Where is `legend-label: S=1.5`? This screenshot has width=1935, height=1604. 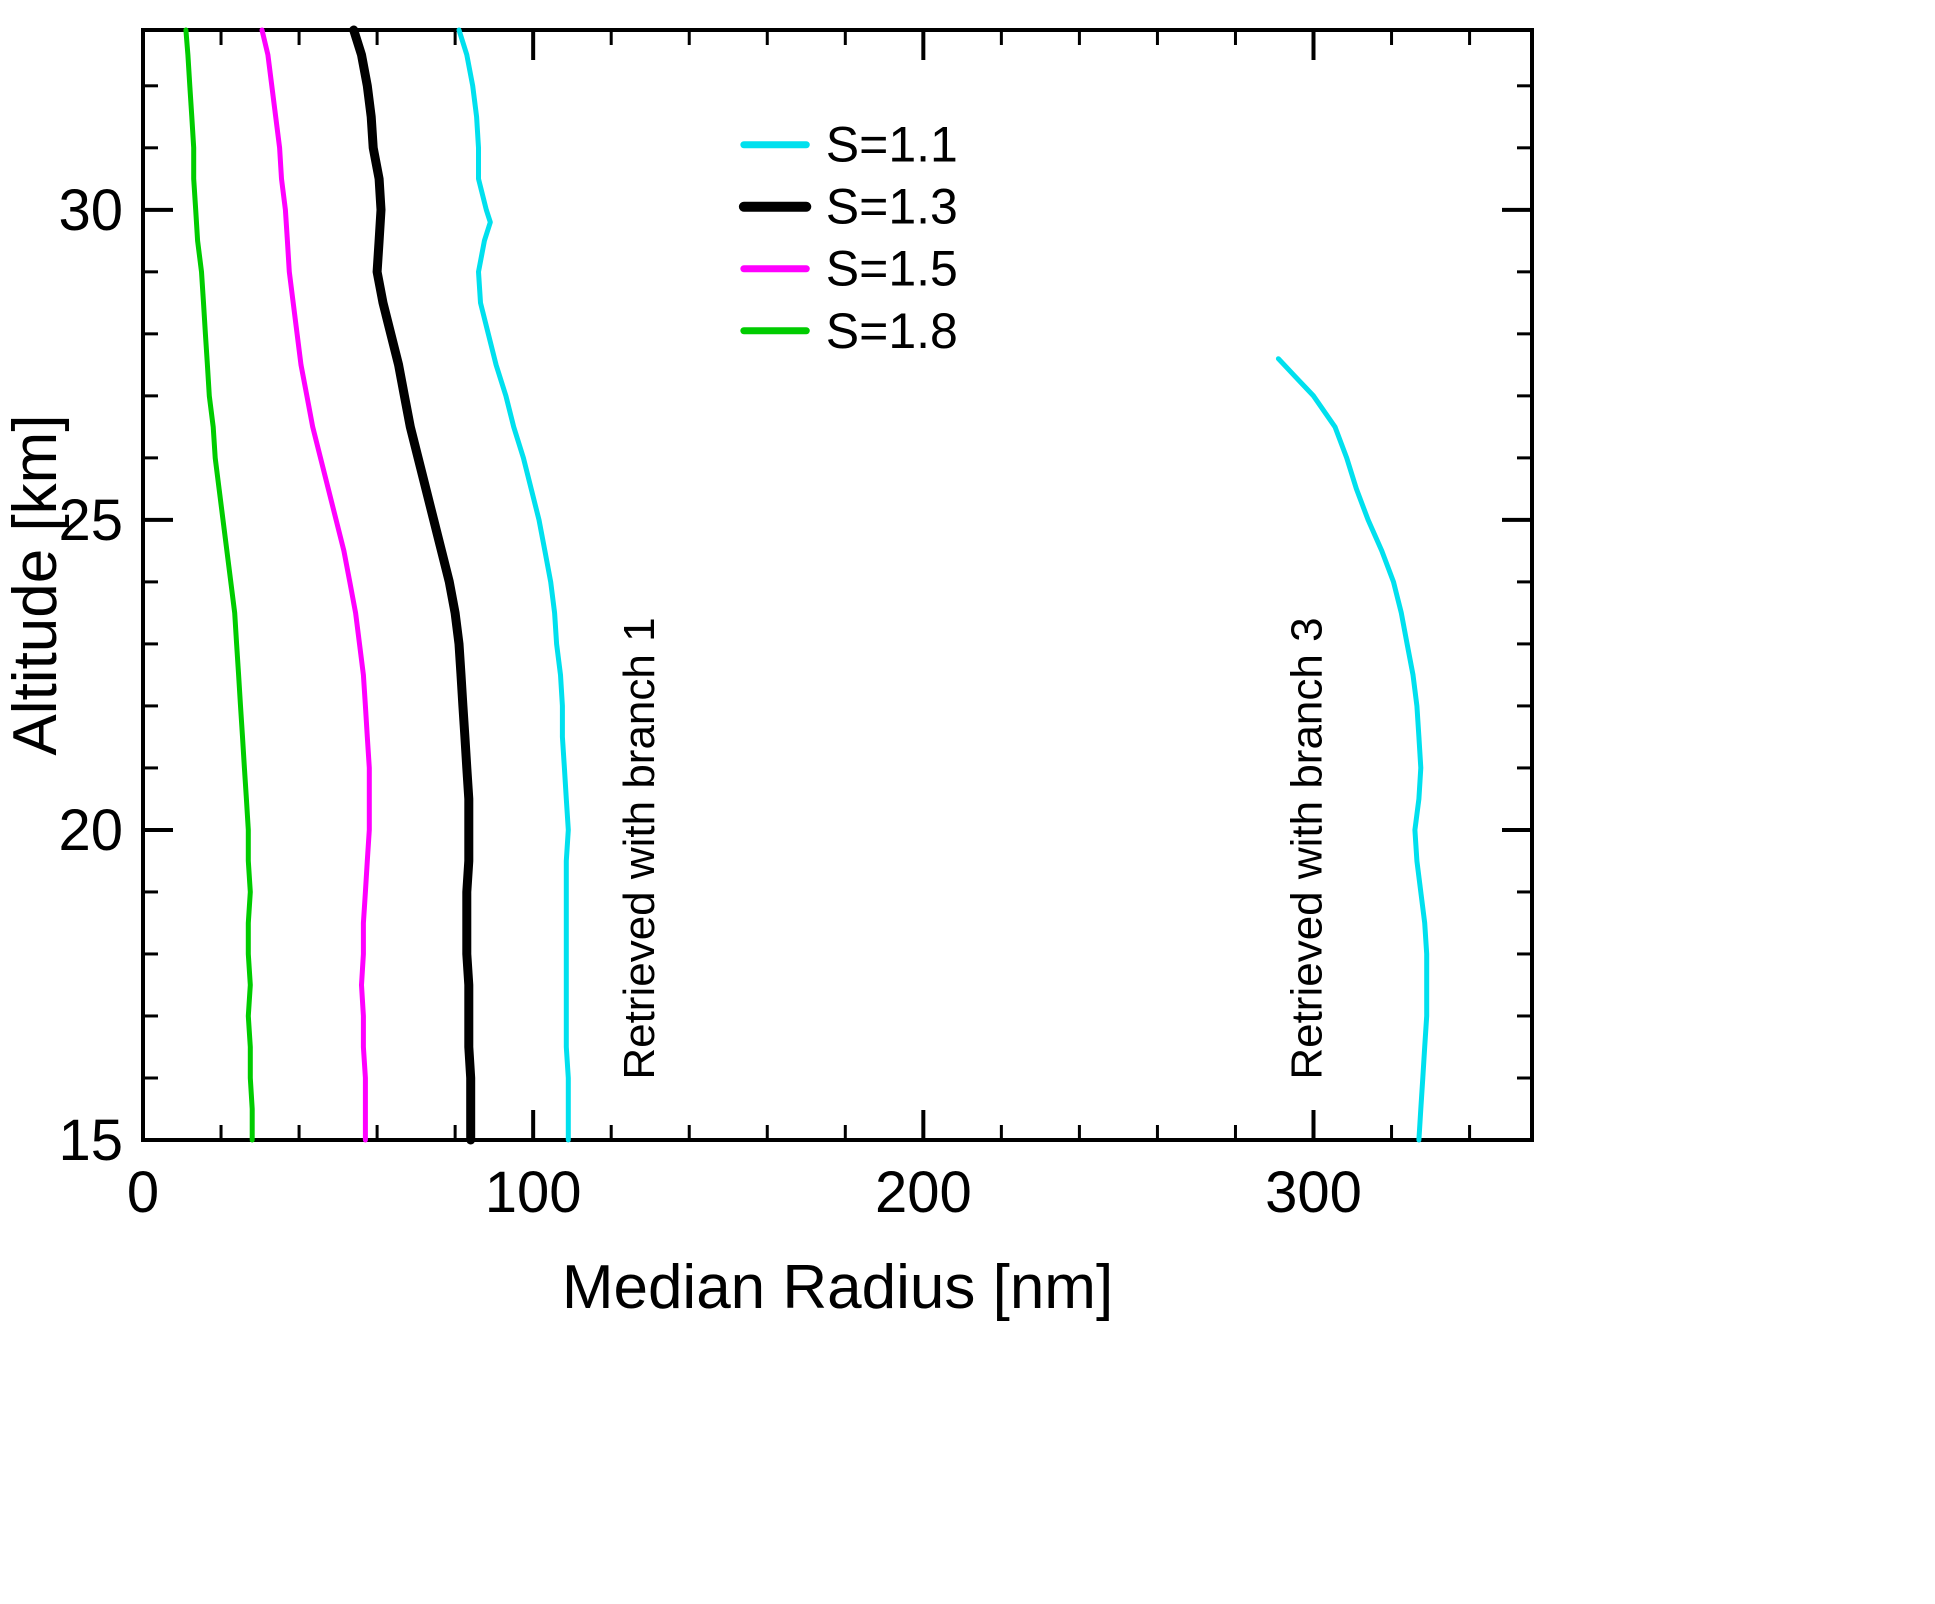 legend-label: S=1.5 is located at coordinates (892, 269).